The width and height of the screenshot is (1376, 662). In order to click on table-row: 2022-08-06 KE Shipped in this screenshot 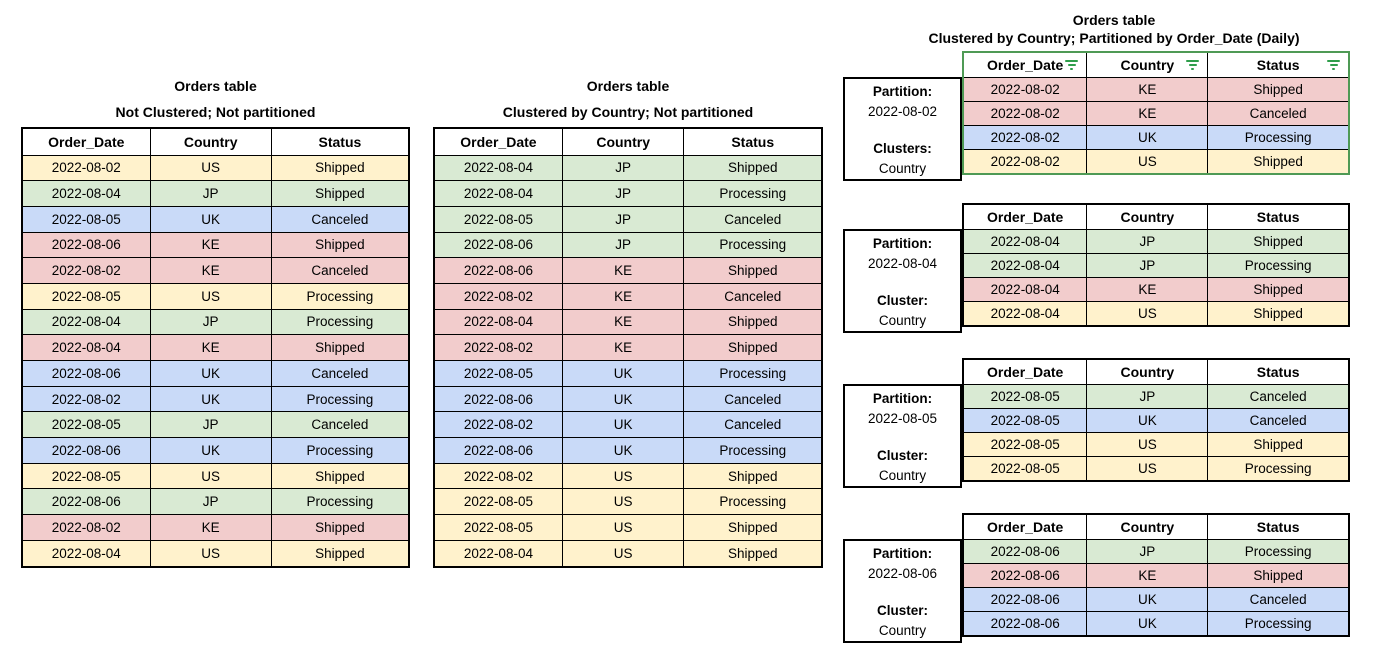, I will do `click(215, 245)`.